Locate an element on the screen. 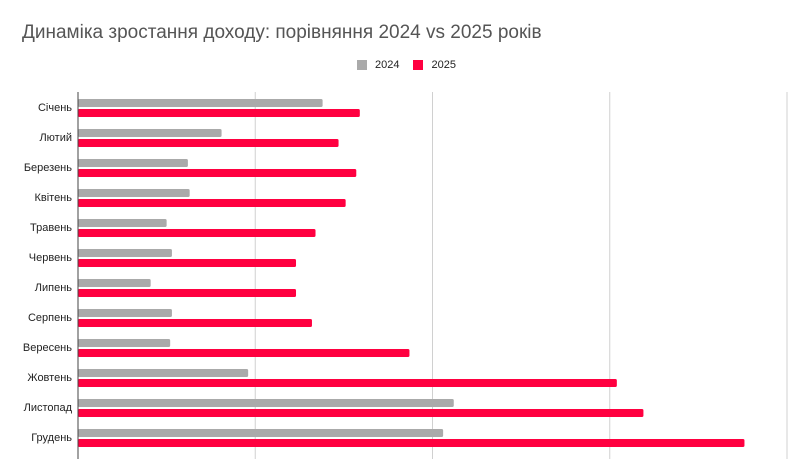 This screenshot has height=459, width=800. y-tick-label: Грудень is located at coordinates (51, 438).